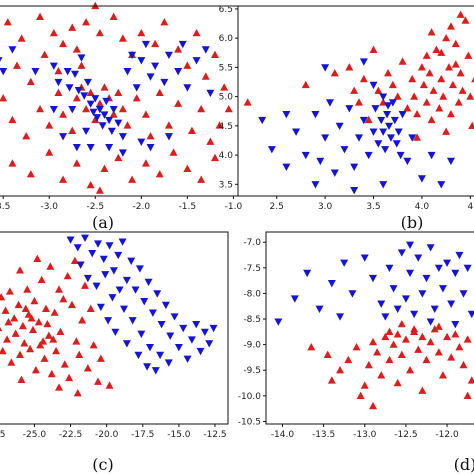  What do you see at coordinates (35, 435) in the screenshot?
I see `x-tick-label-1: -25.0` at bounding box center [35, 435].